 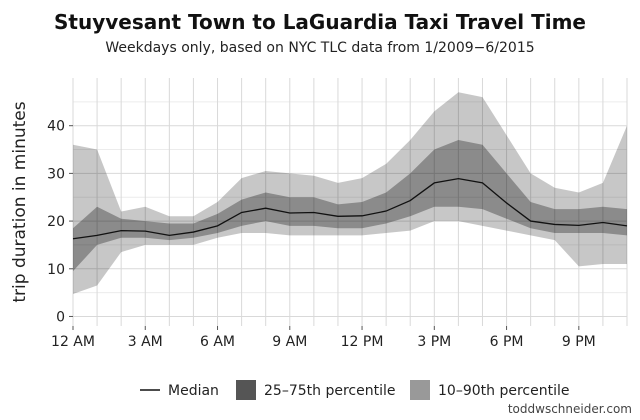 I want to click on x-tick-label: 9 AM, so click(x=289, y=342).